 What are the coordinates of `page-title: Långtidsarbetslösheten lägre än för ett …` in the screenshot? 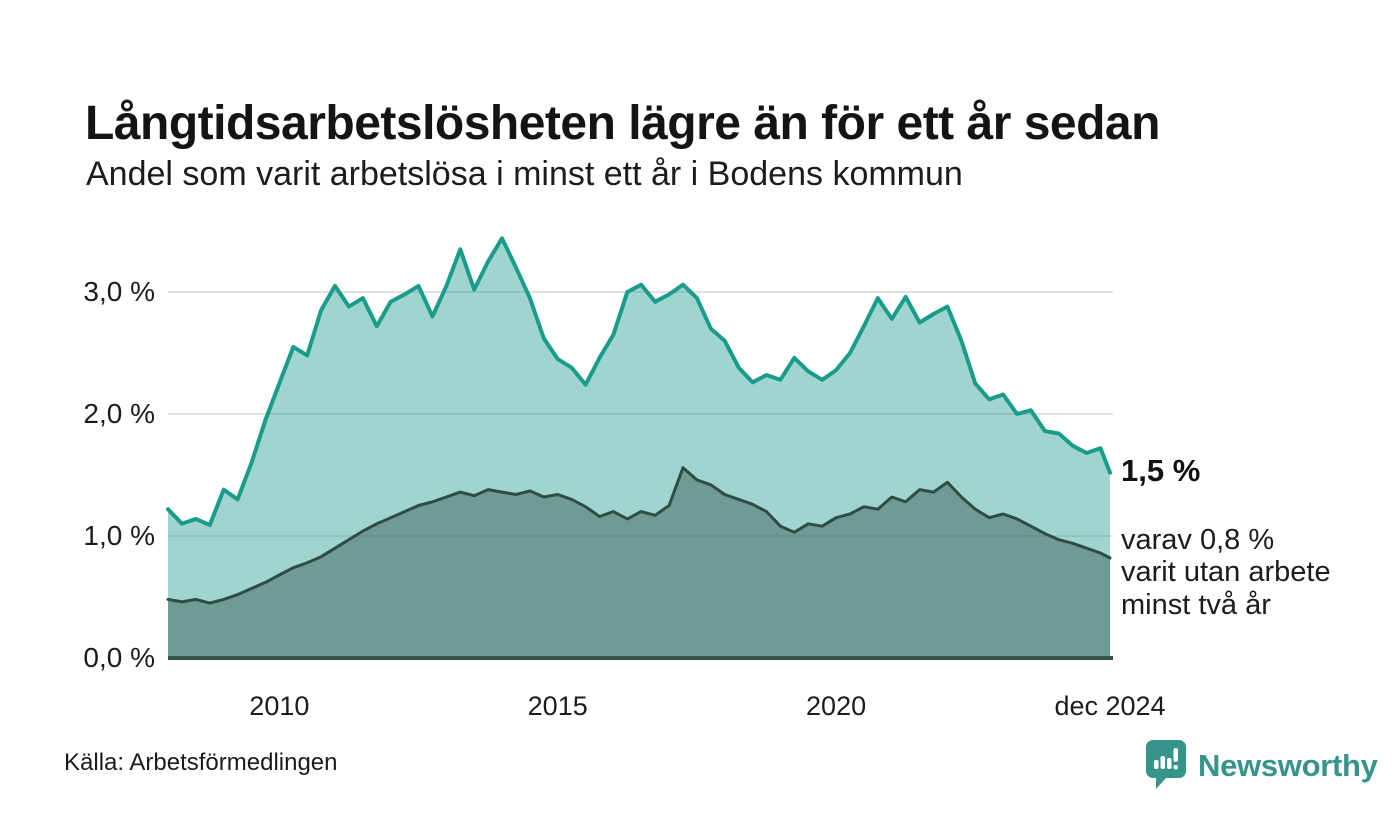 It's located at (622, 124).